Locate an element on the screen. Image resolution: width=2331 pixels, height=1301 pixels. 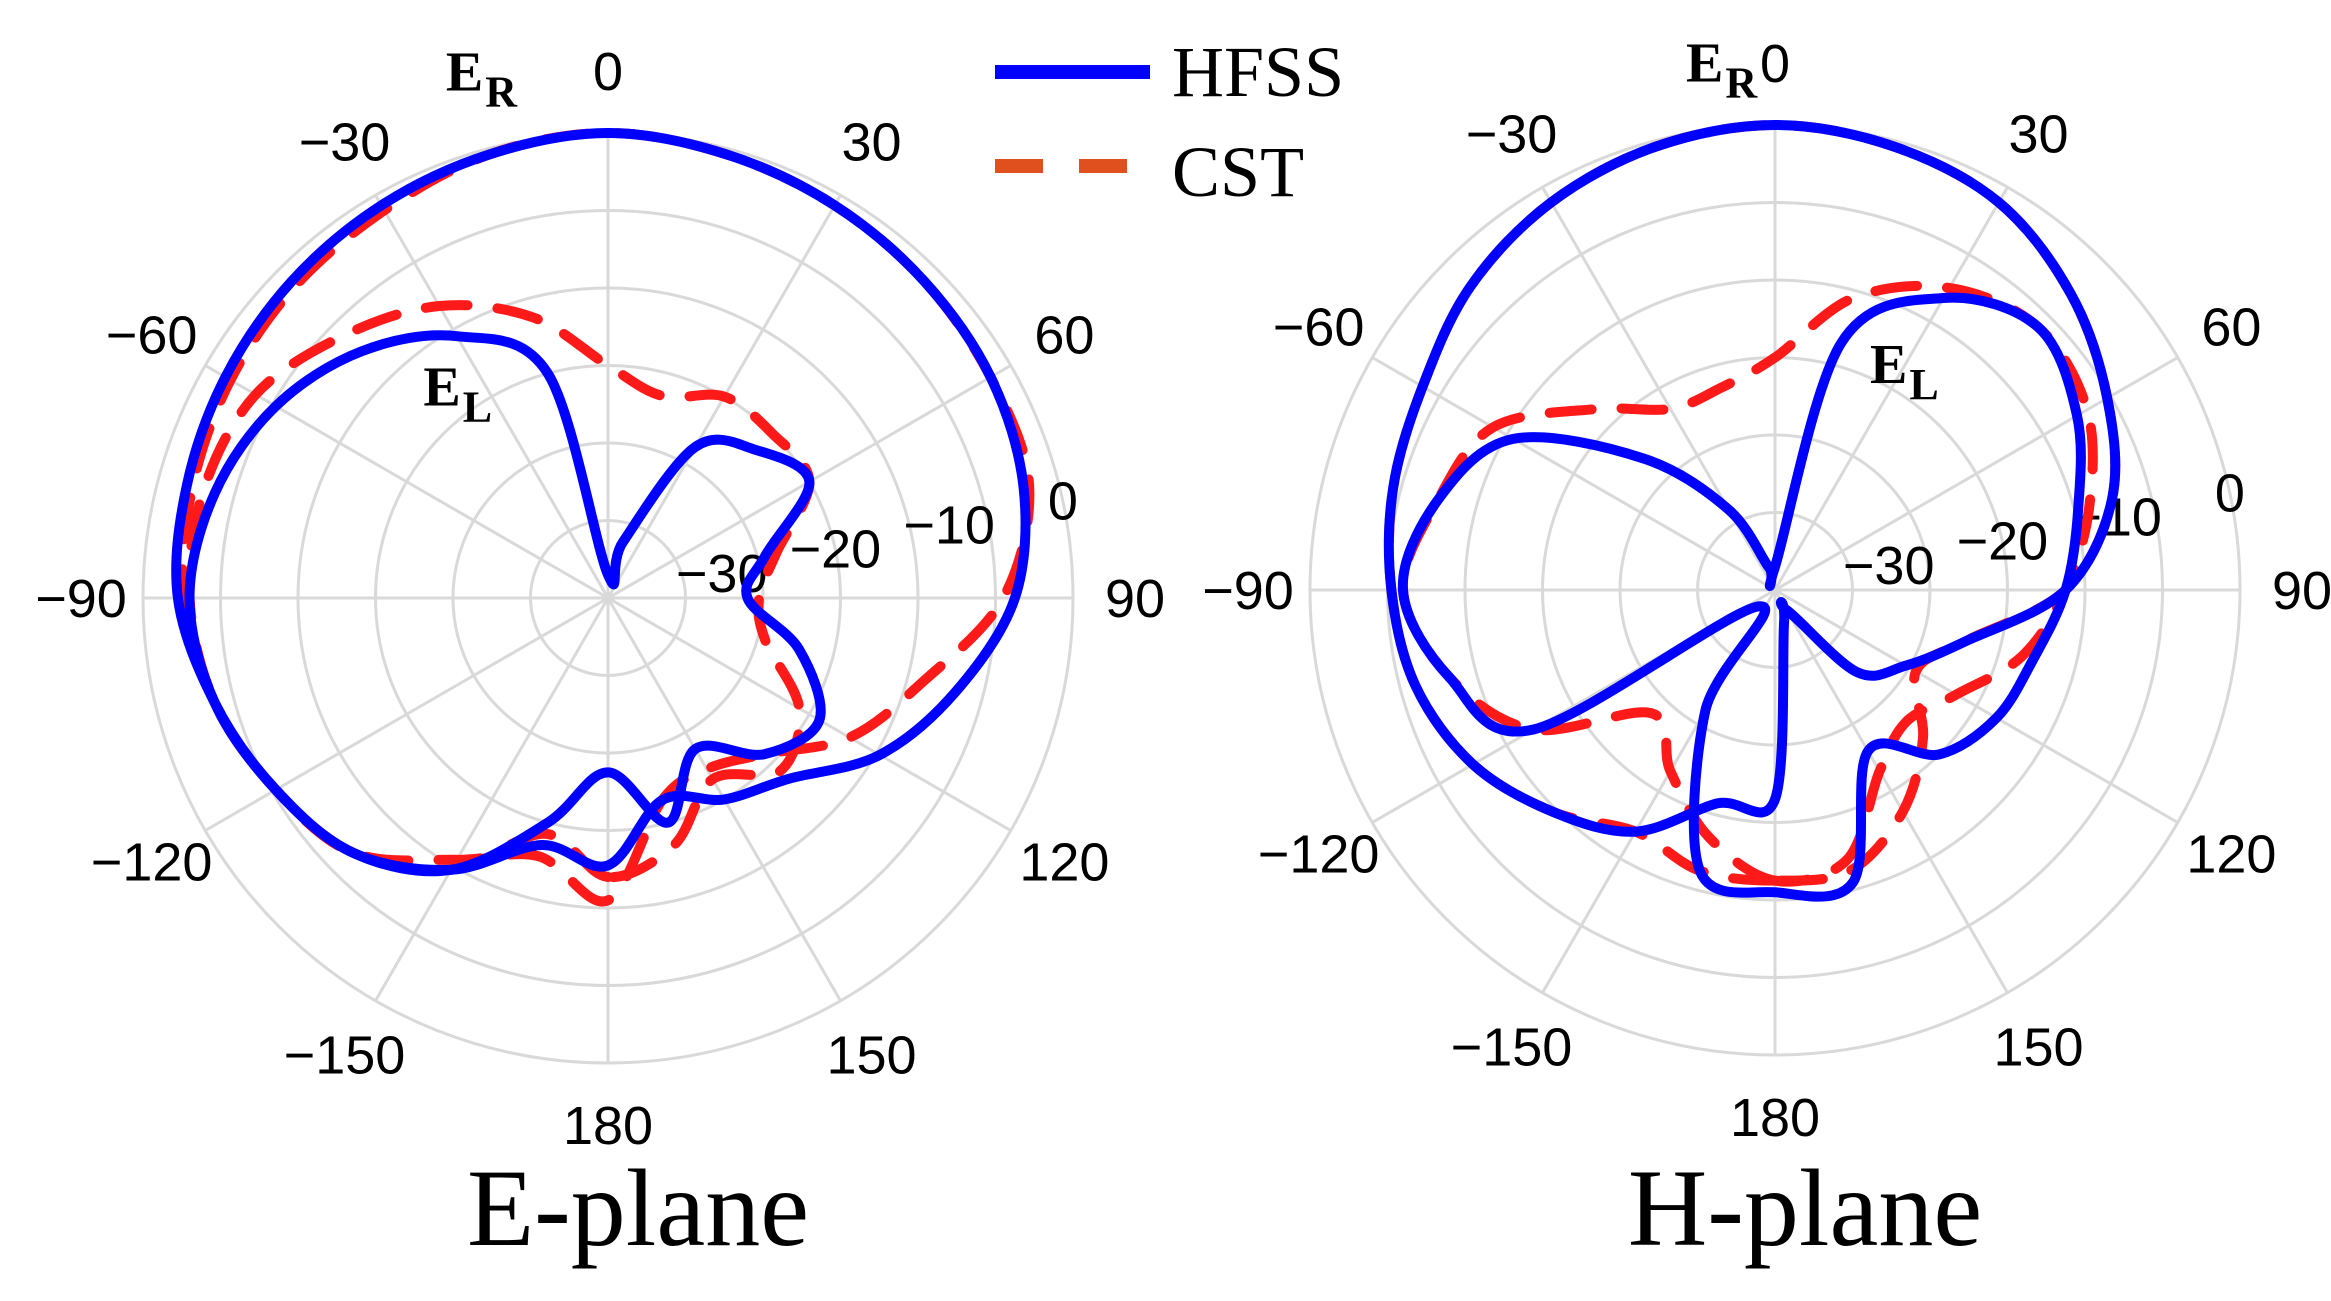
radial-tick-label: −10 is located at coordinates (949, 525).